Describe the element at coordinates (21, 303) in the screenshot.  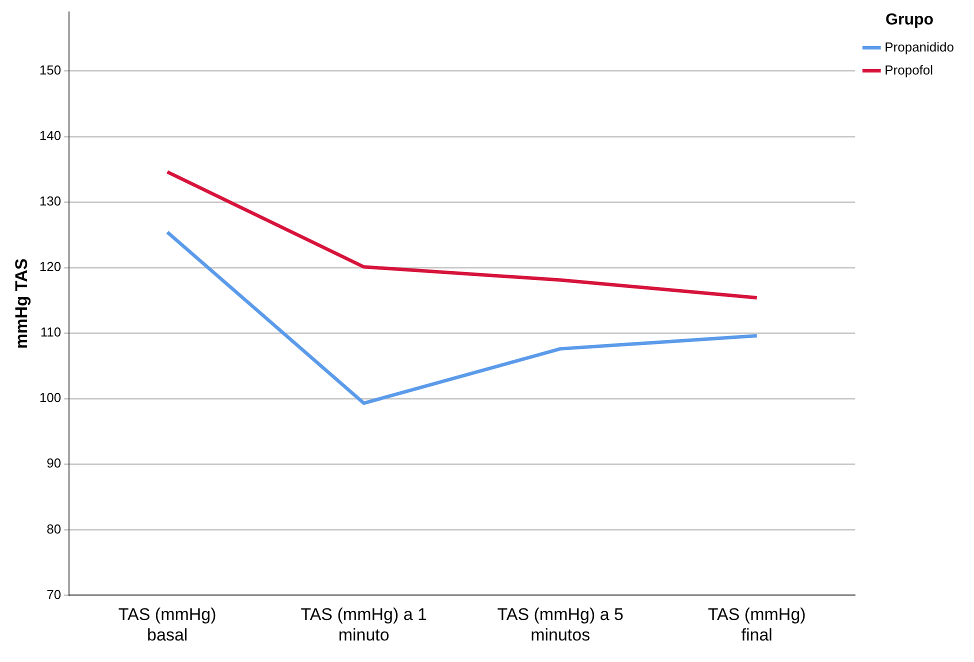
I see `y-axis-title: mmHg TAS` at that location.